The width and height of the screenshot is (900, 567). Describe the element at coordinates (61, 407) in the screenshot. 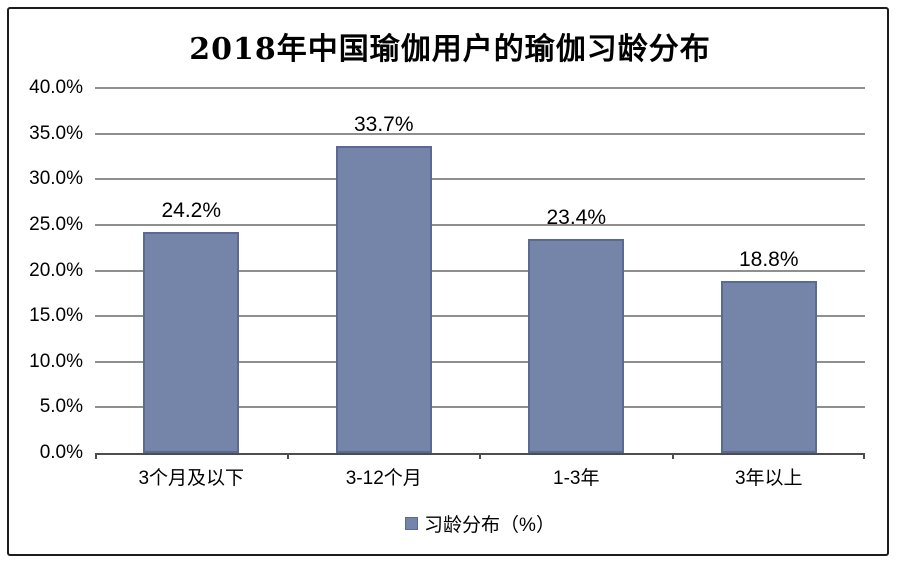

I see `y-tick-label: 5.0%` at that location.